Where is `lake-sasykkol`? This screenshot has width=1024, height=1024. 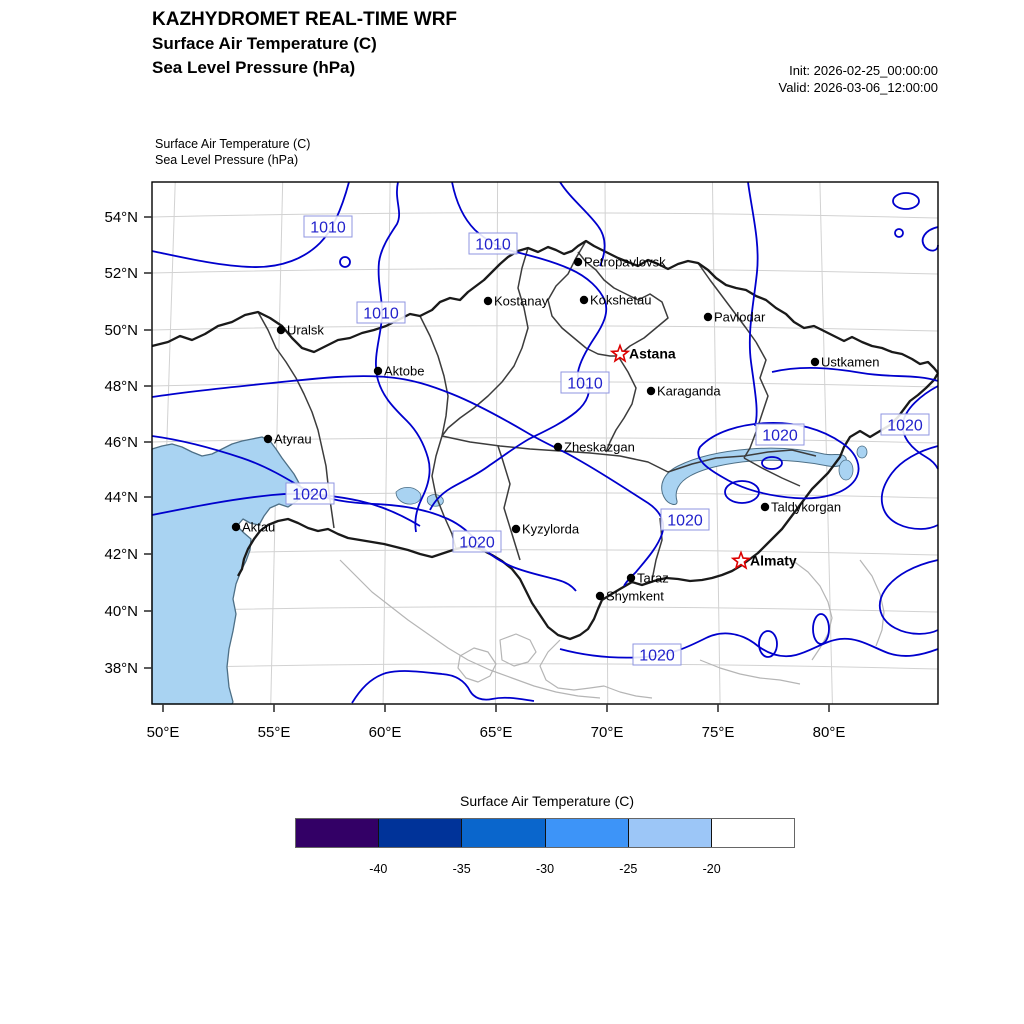
lake-sasykkol is located at coordinates (862, 452).